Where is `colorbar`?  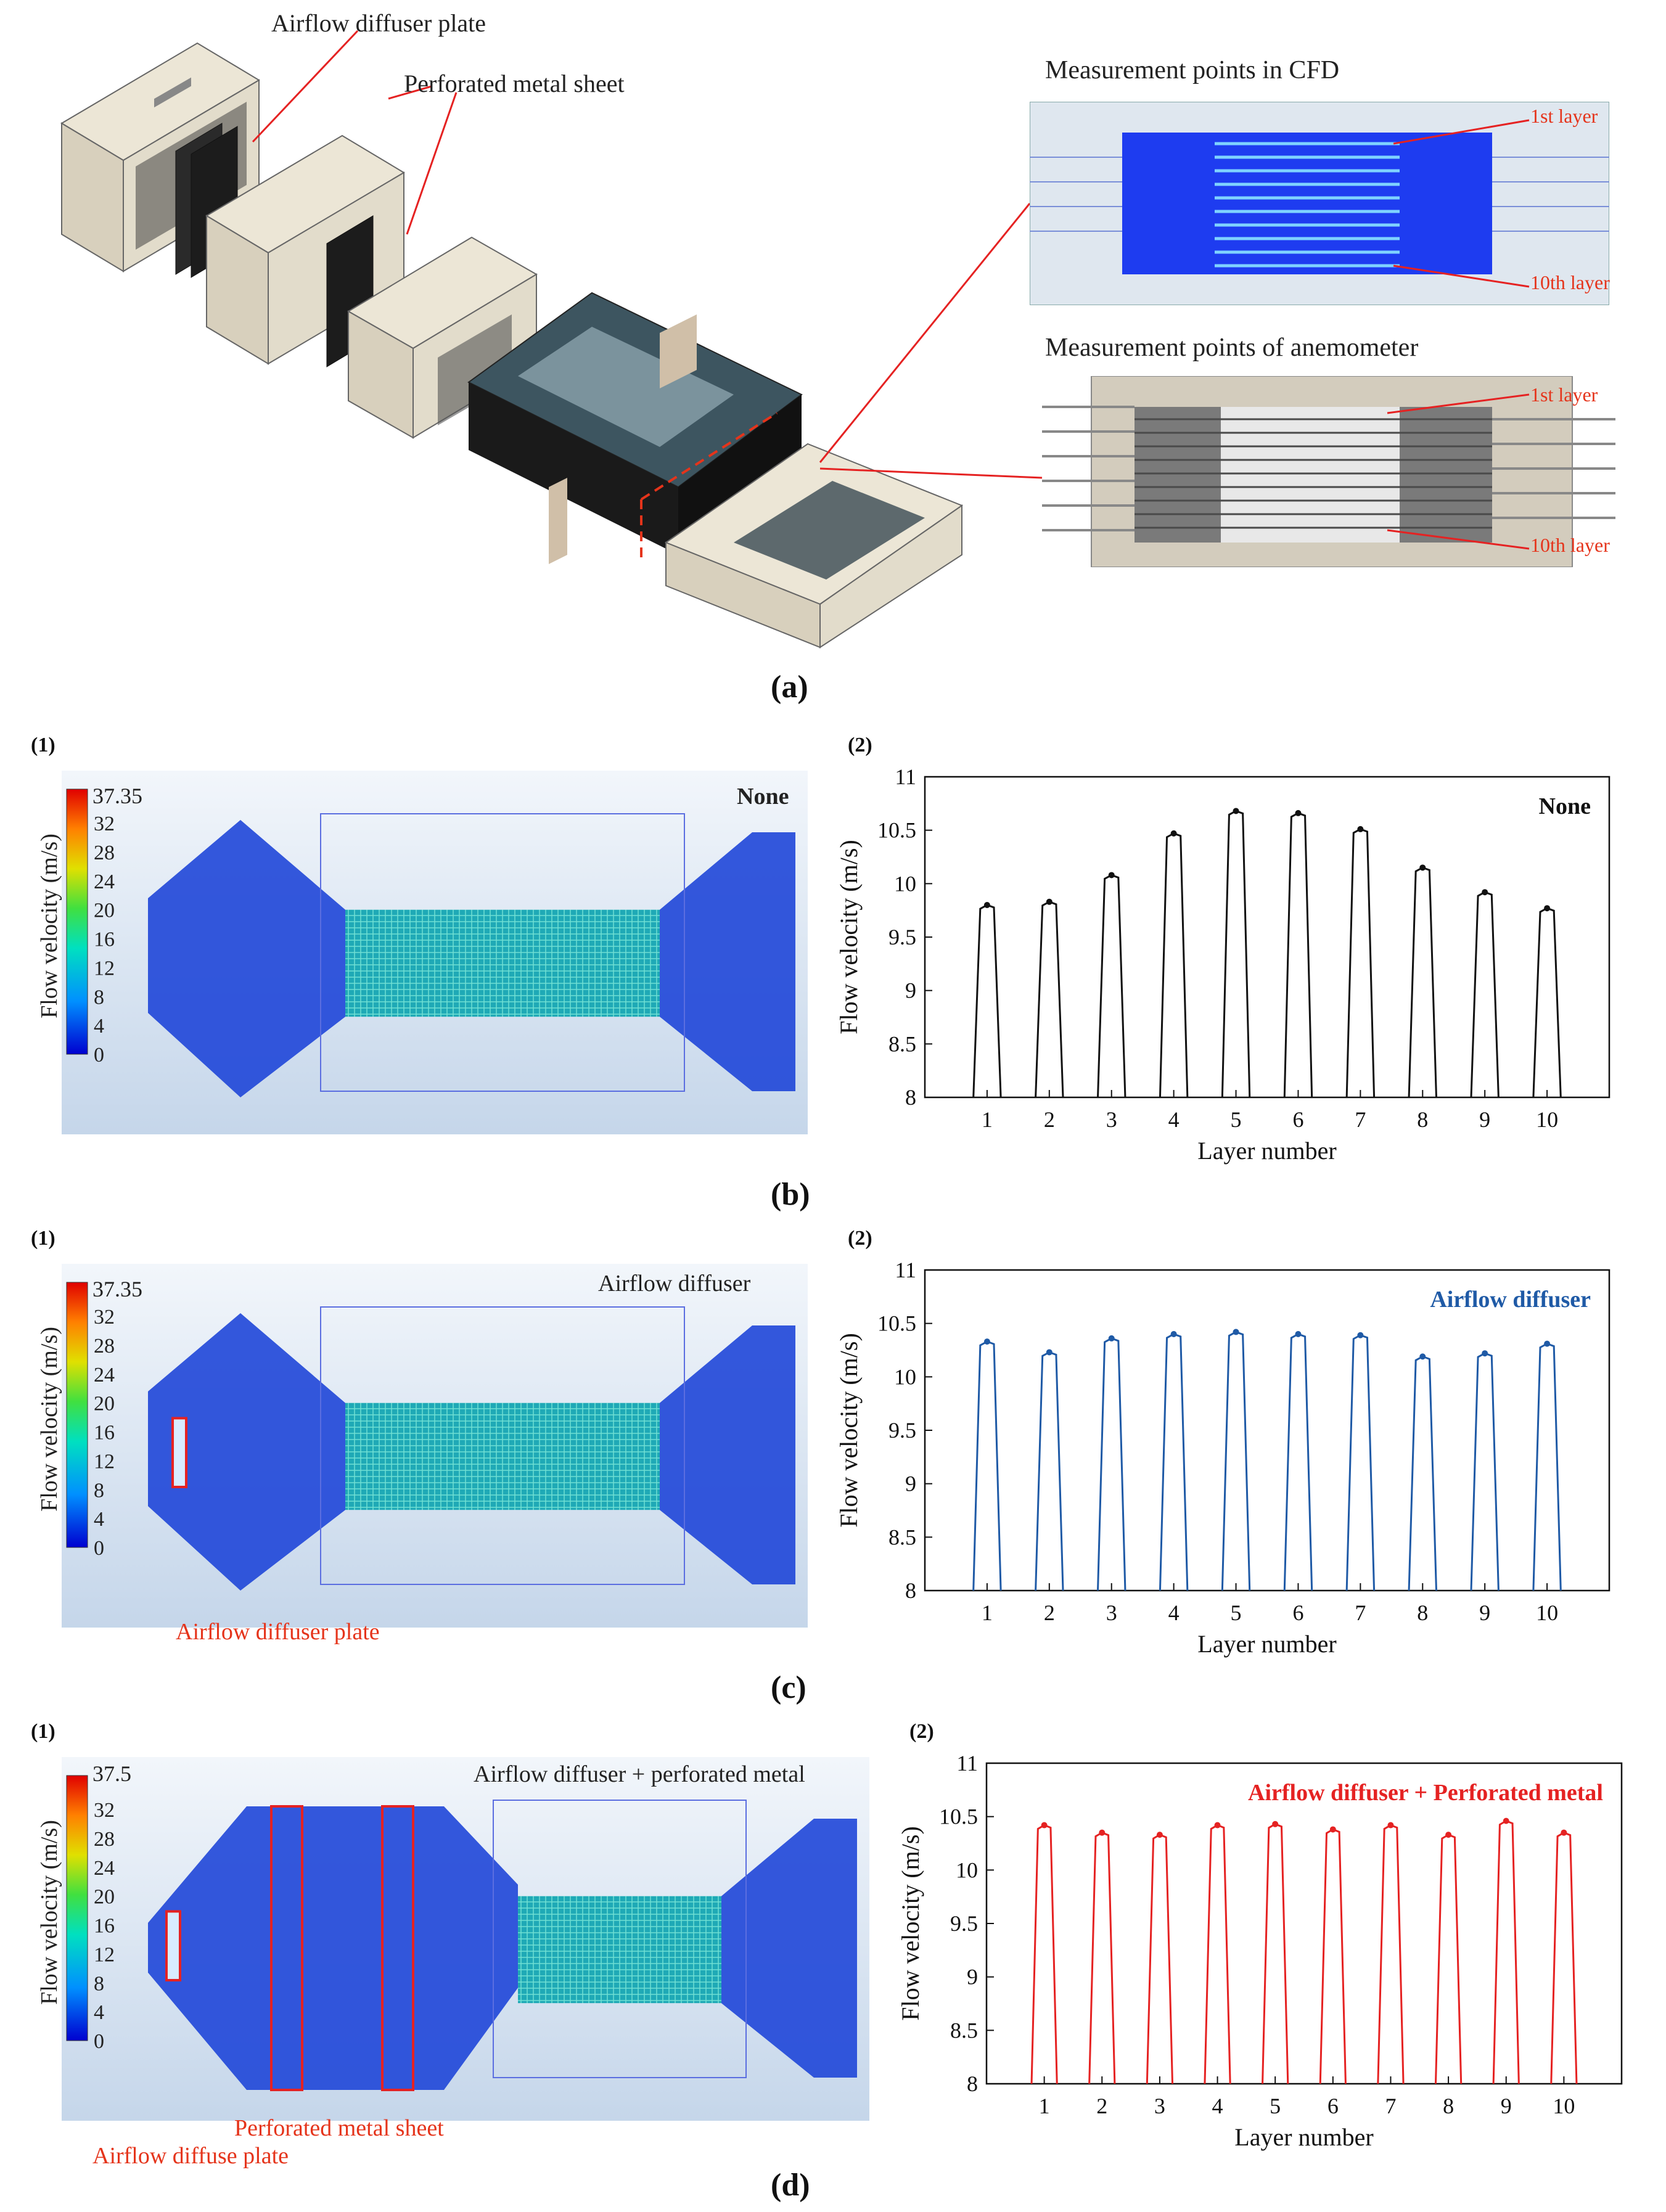
colorbar is located at coordinates (77, 922).